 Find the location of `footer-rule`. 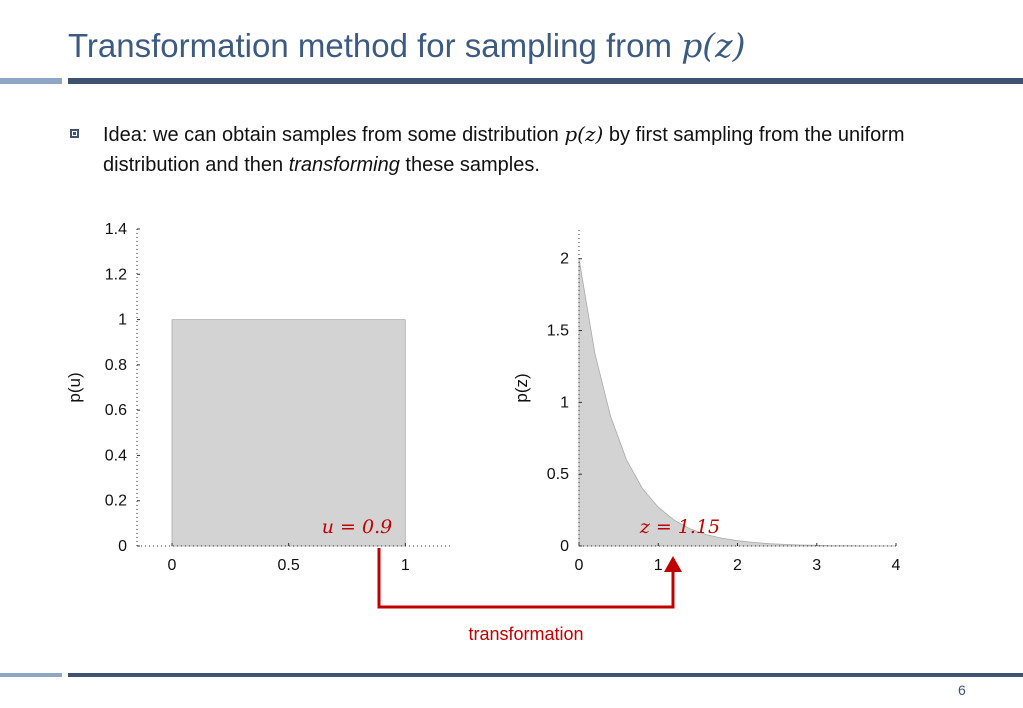

footer-rule is located at coordinates (545, 675).